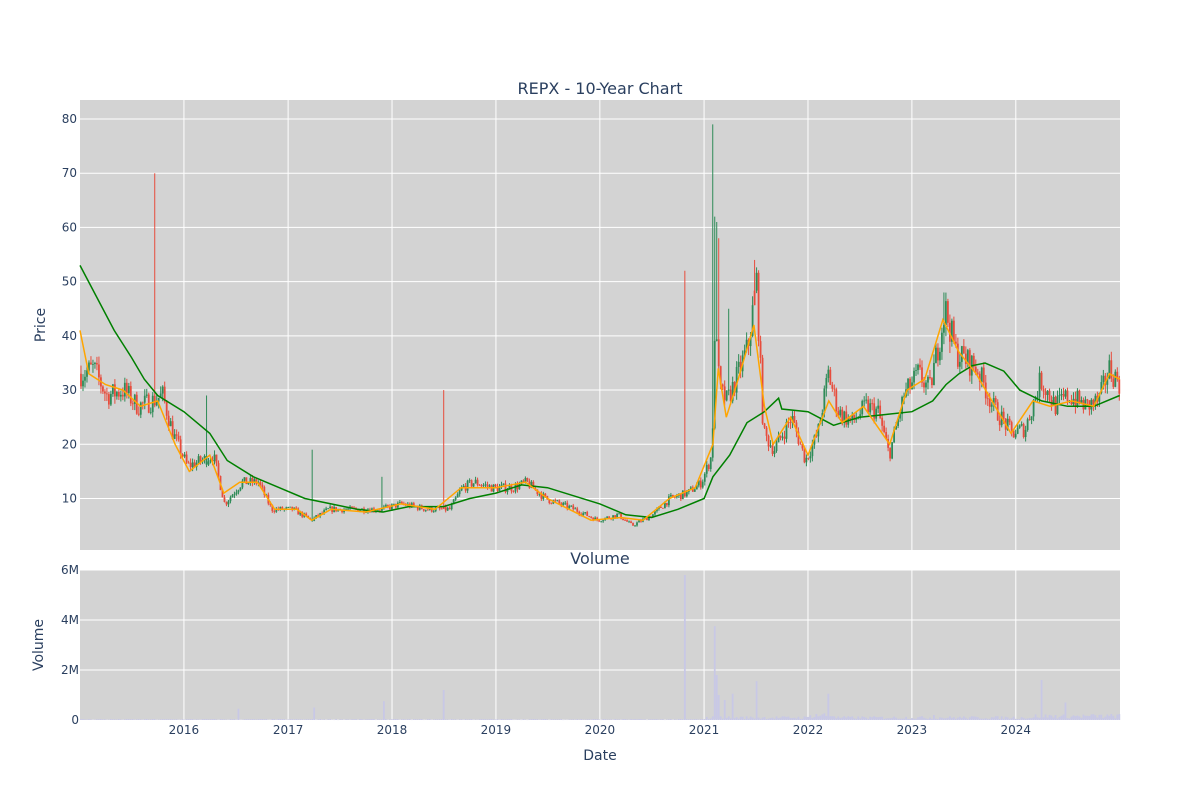 The image size is (1200, 804). What do you see at coordinates (600, 88) in the screenshot?
I see `price-chart-title: REPX - 10-Year Chart` at bounding box center [600, 88].